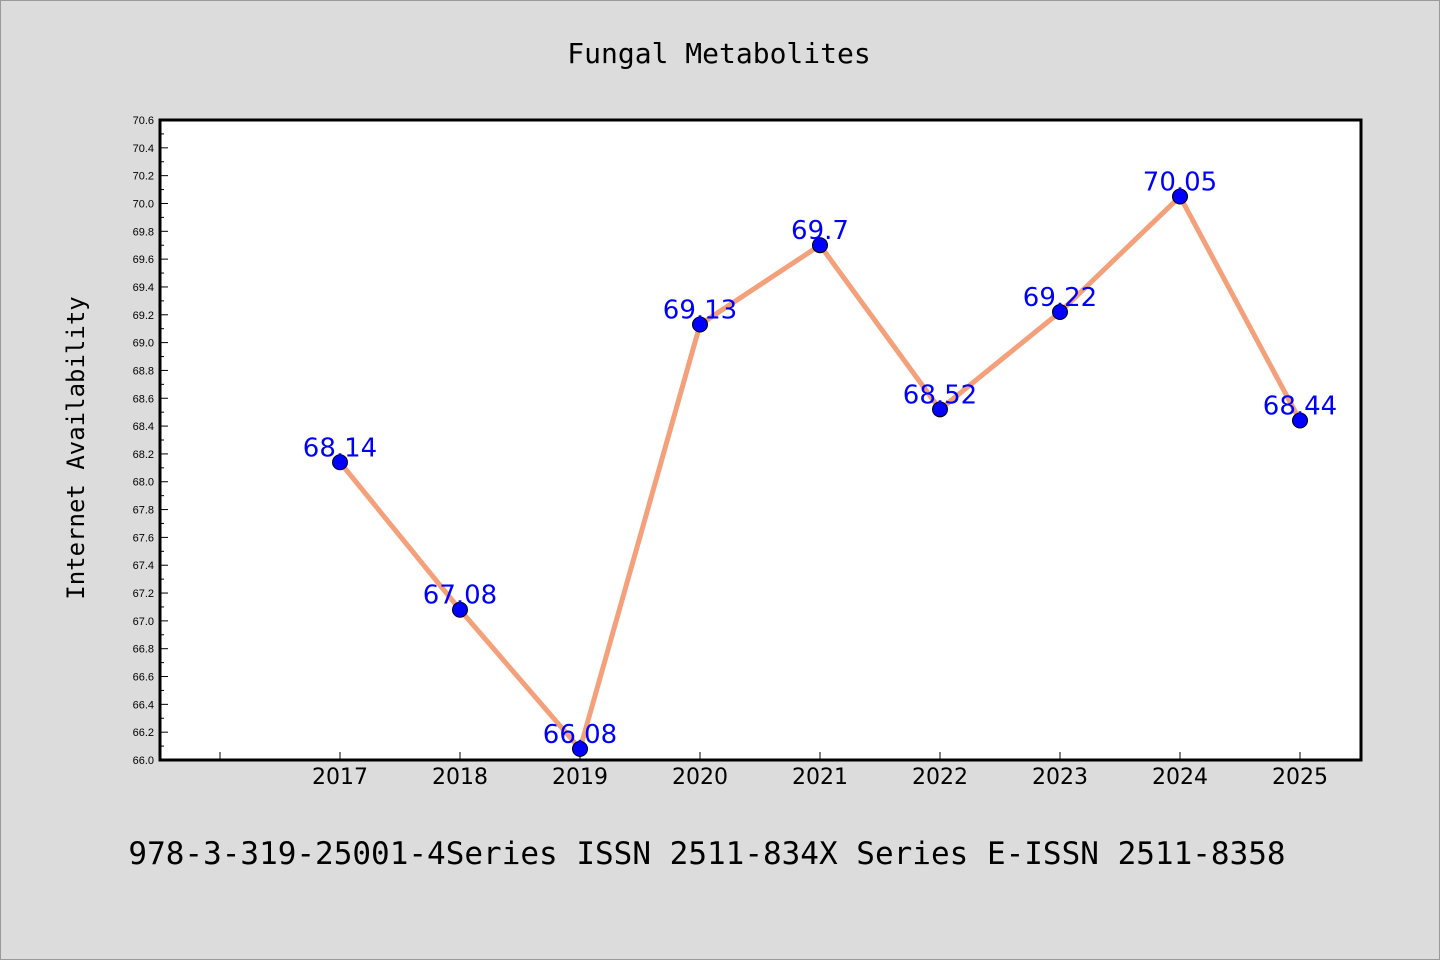 This screenshot has height=960, width=1440. I want to click on y-tick-label: 67.4, so click(143, 566).